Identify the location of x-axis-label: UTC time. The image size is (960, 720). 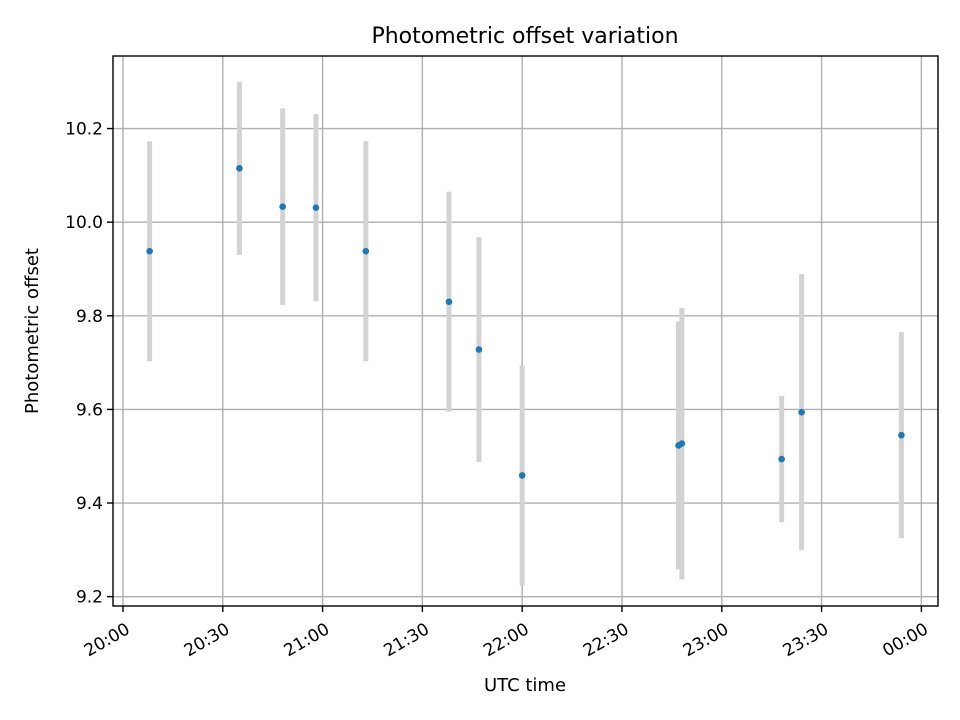
(525, 685).